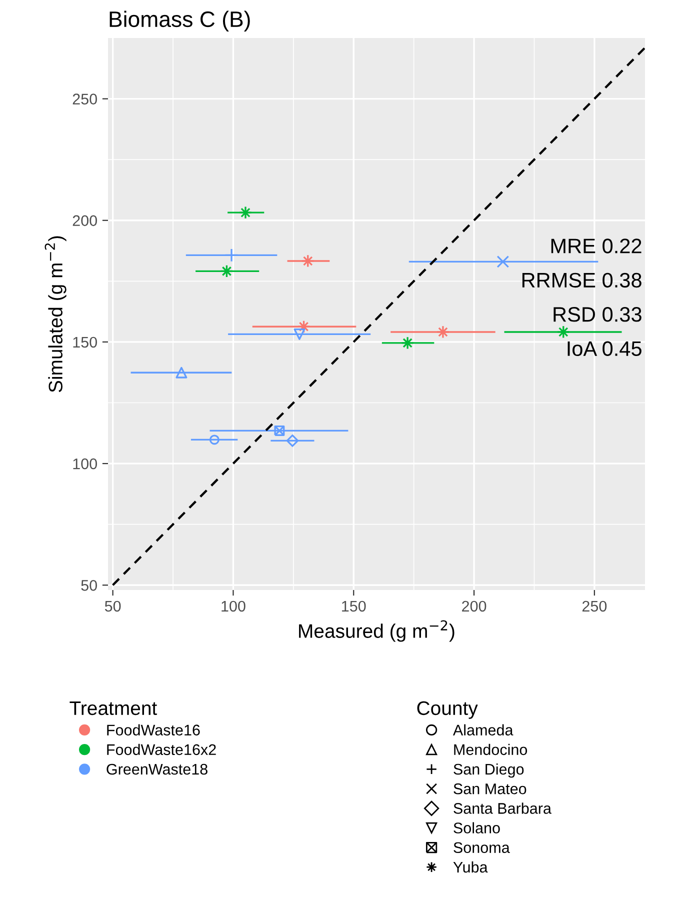 Image resolution: width=694 pixels, height=904 pixels. What do you see at coordinates (85, 464) in the screenshot?
I see `y-tick-label: 100` at bounding box center [85, 464].